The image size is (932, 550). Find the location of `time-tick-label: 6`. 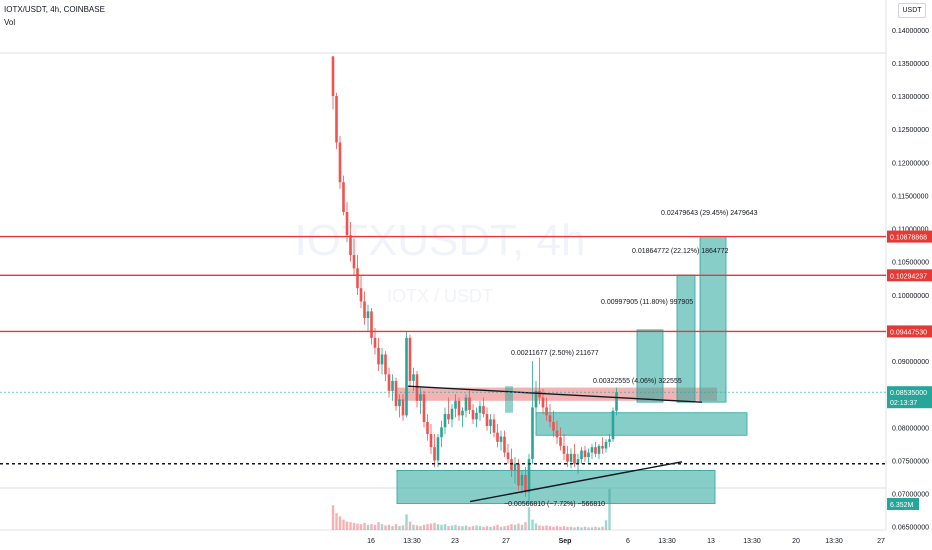

time-tick-label: 6 is located at coordinates (628, 541).